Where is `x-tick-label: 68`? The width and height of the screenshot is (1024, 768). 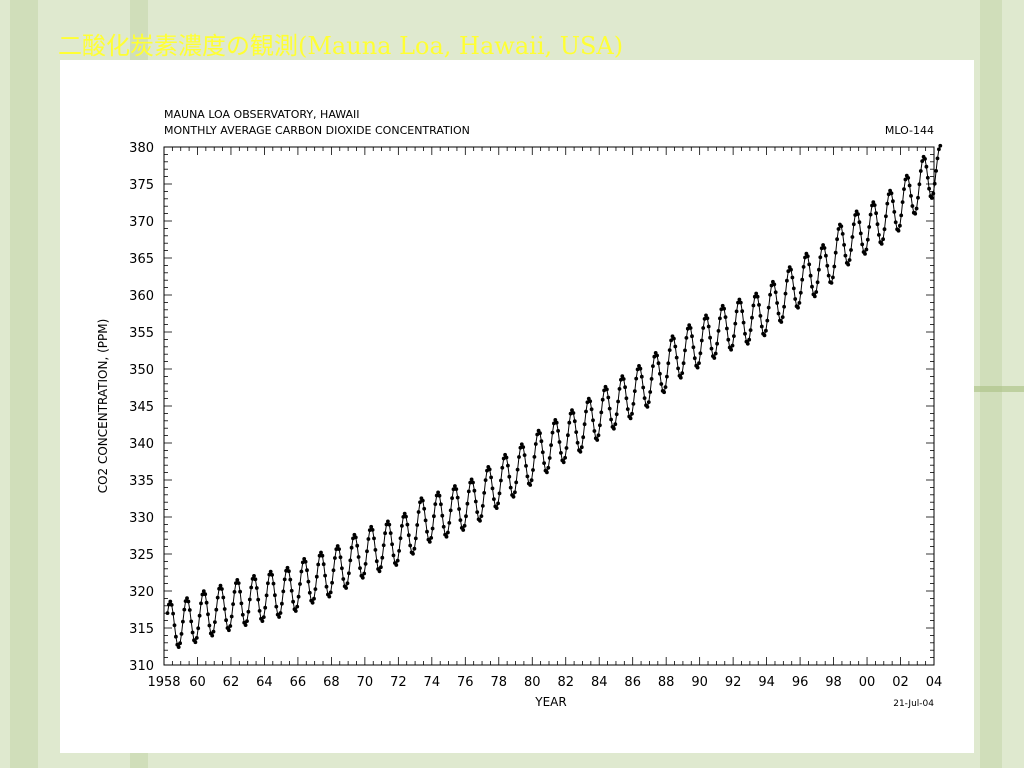 x-tick-label: 68 is located at coordinates (331, 682).